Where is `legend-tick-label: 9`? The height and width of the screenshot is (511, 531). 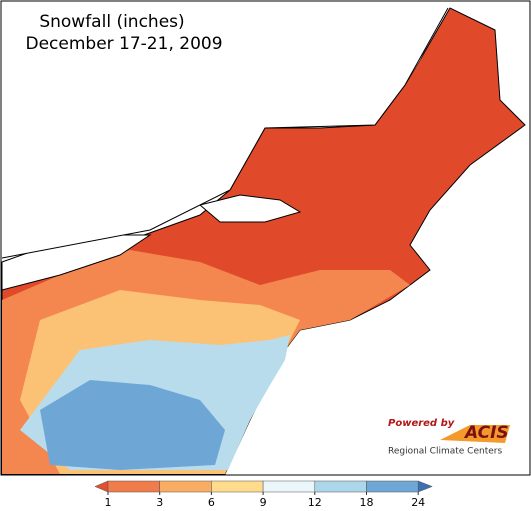
legend-tick-label: 9 is located at coordinates (263, 502).